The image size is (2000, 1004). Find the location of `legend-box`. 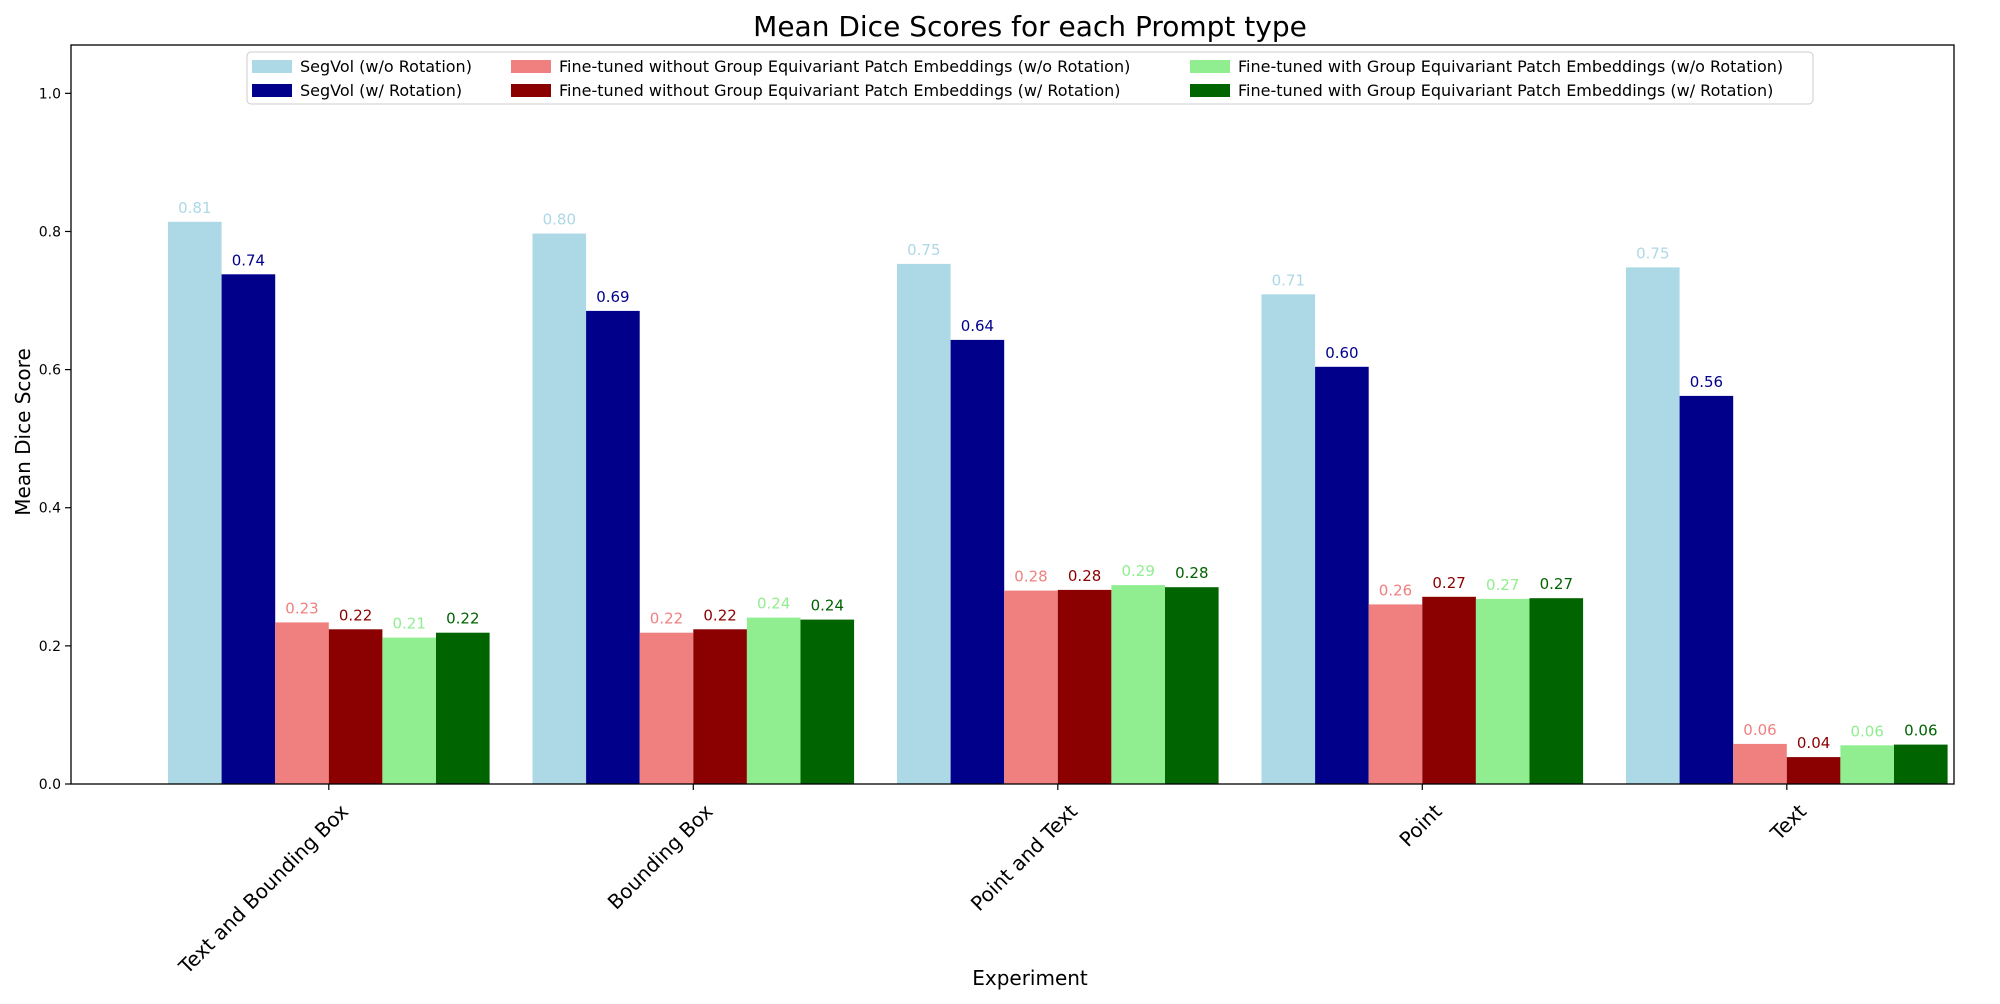

legend-box is located at coordinates (1030, 78).